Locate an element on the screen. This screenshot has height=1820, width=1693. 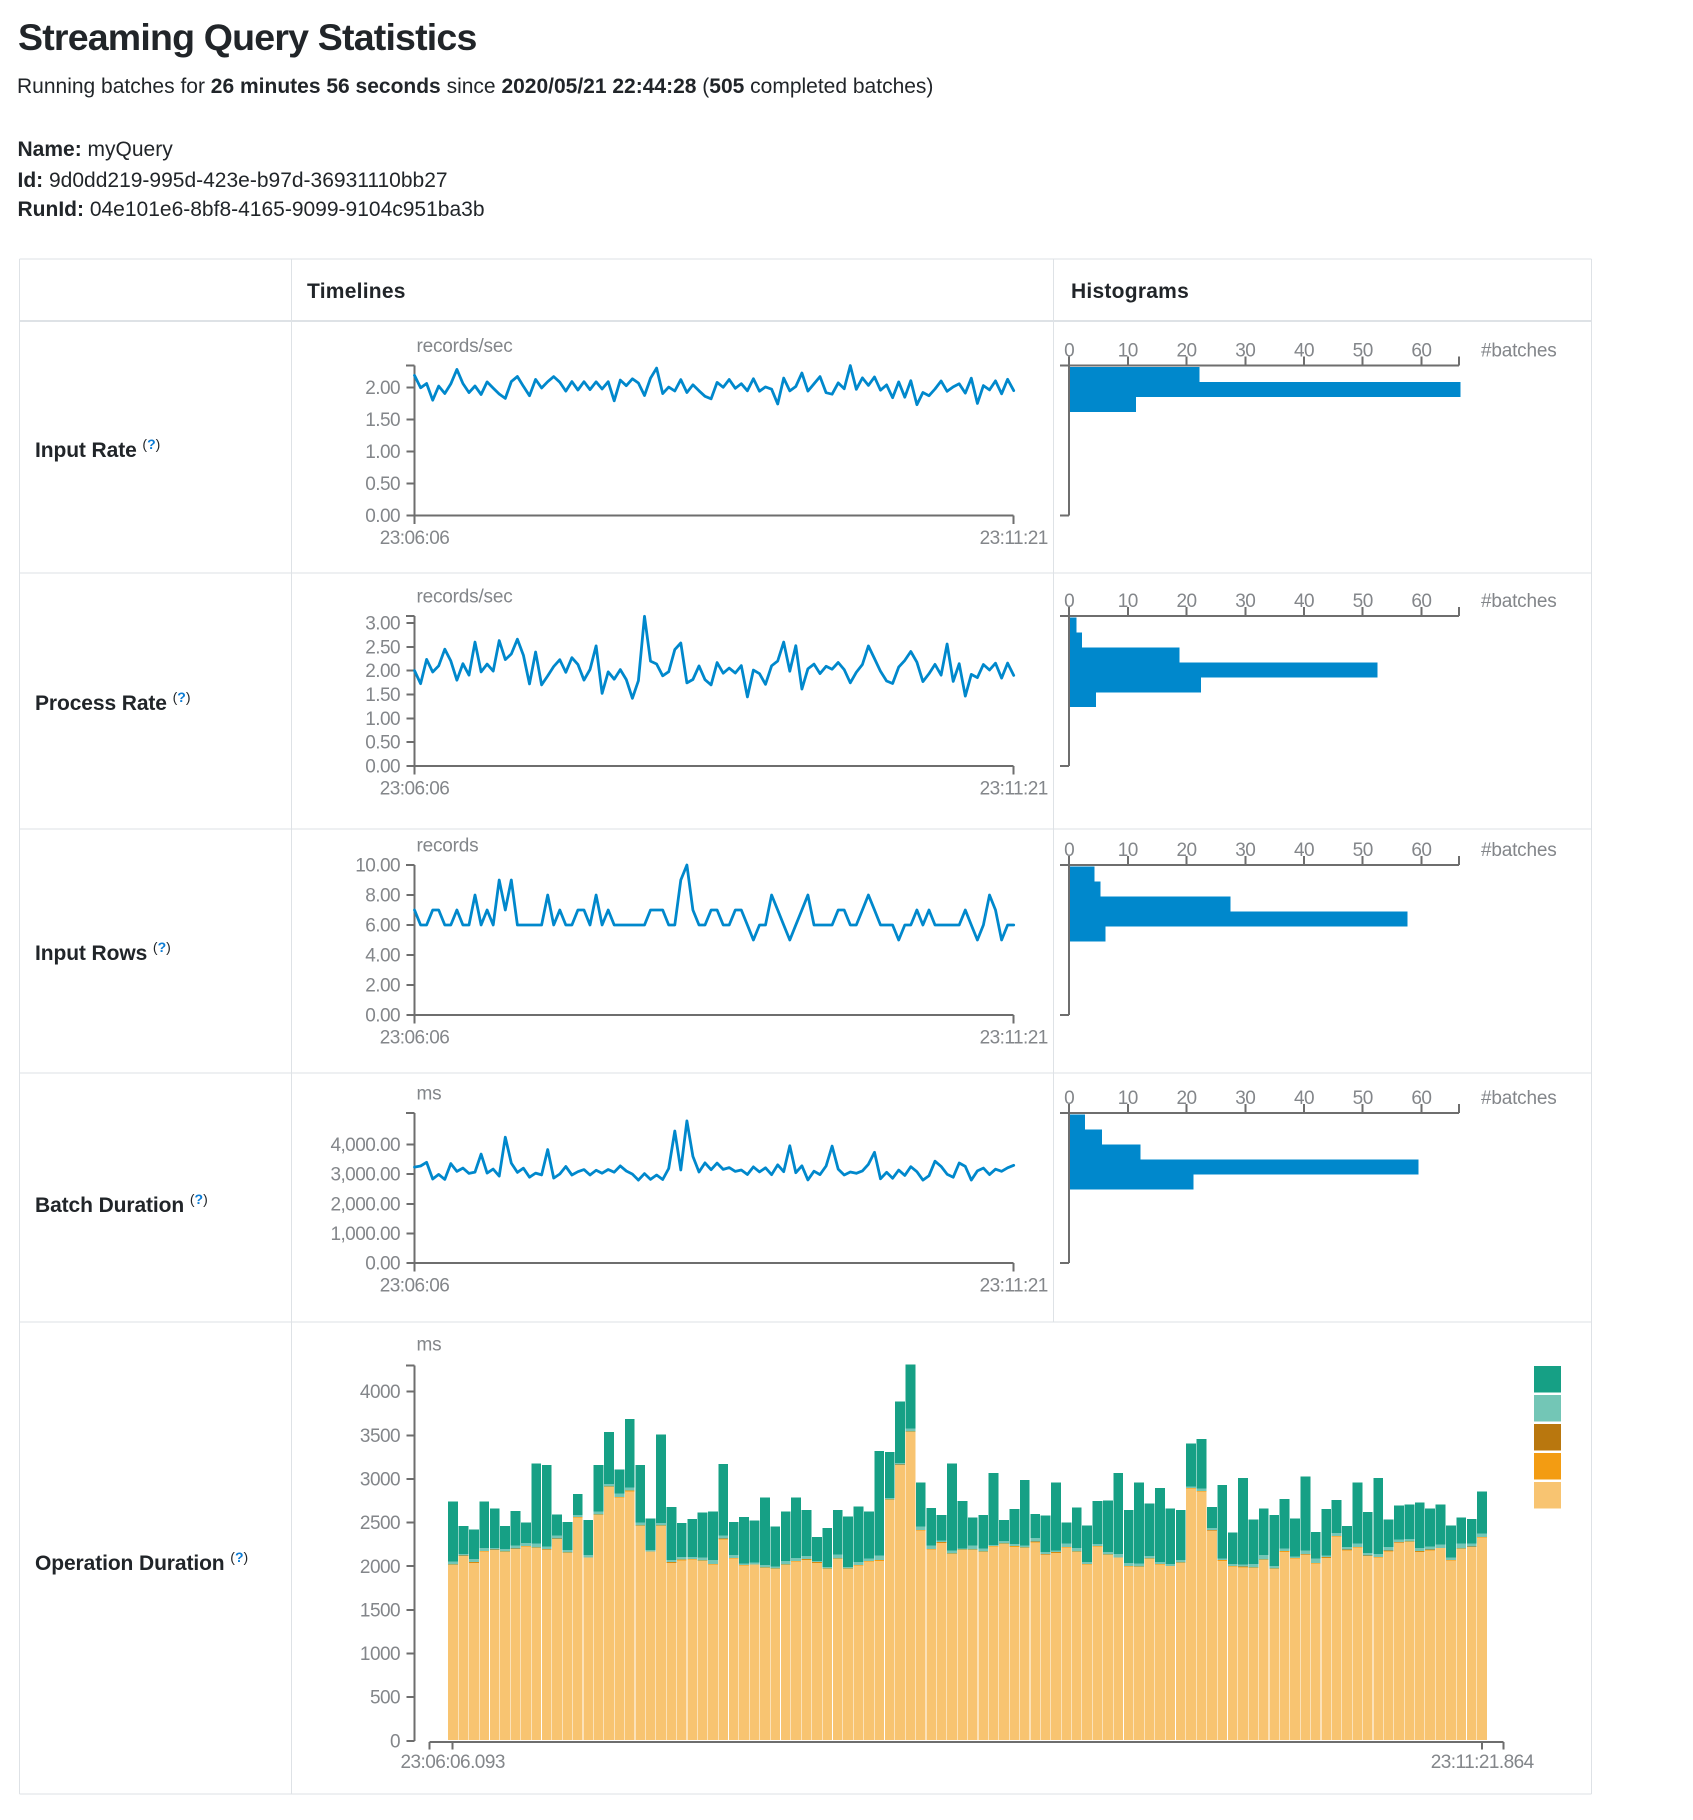
svg-text: 23:06:06.093 is located at coordinates (453, 1762).